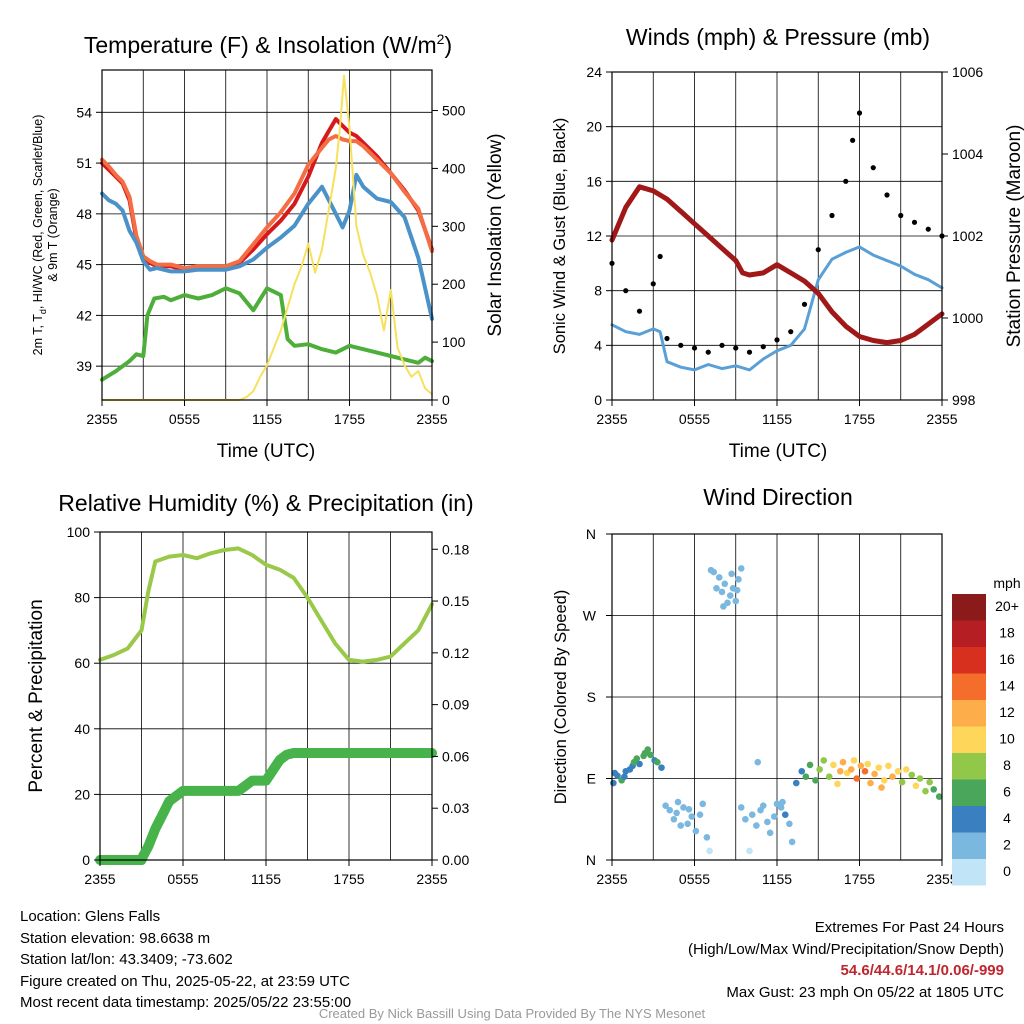  What do you see at coordinates (82, 598) in the screenshot?
I see `y-tick-label: 80` at bounding box center [82, 598].